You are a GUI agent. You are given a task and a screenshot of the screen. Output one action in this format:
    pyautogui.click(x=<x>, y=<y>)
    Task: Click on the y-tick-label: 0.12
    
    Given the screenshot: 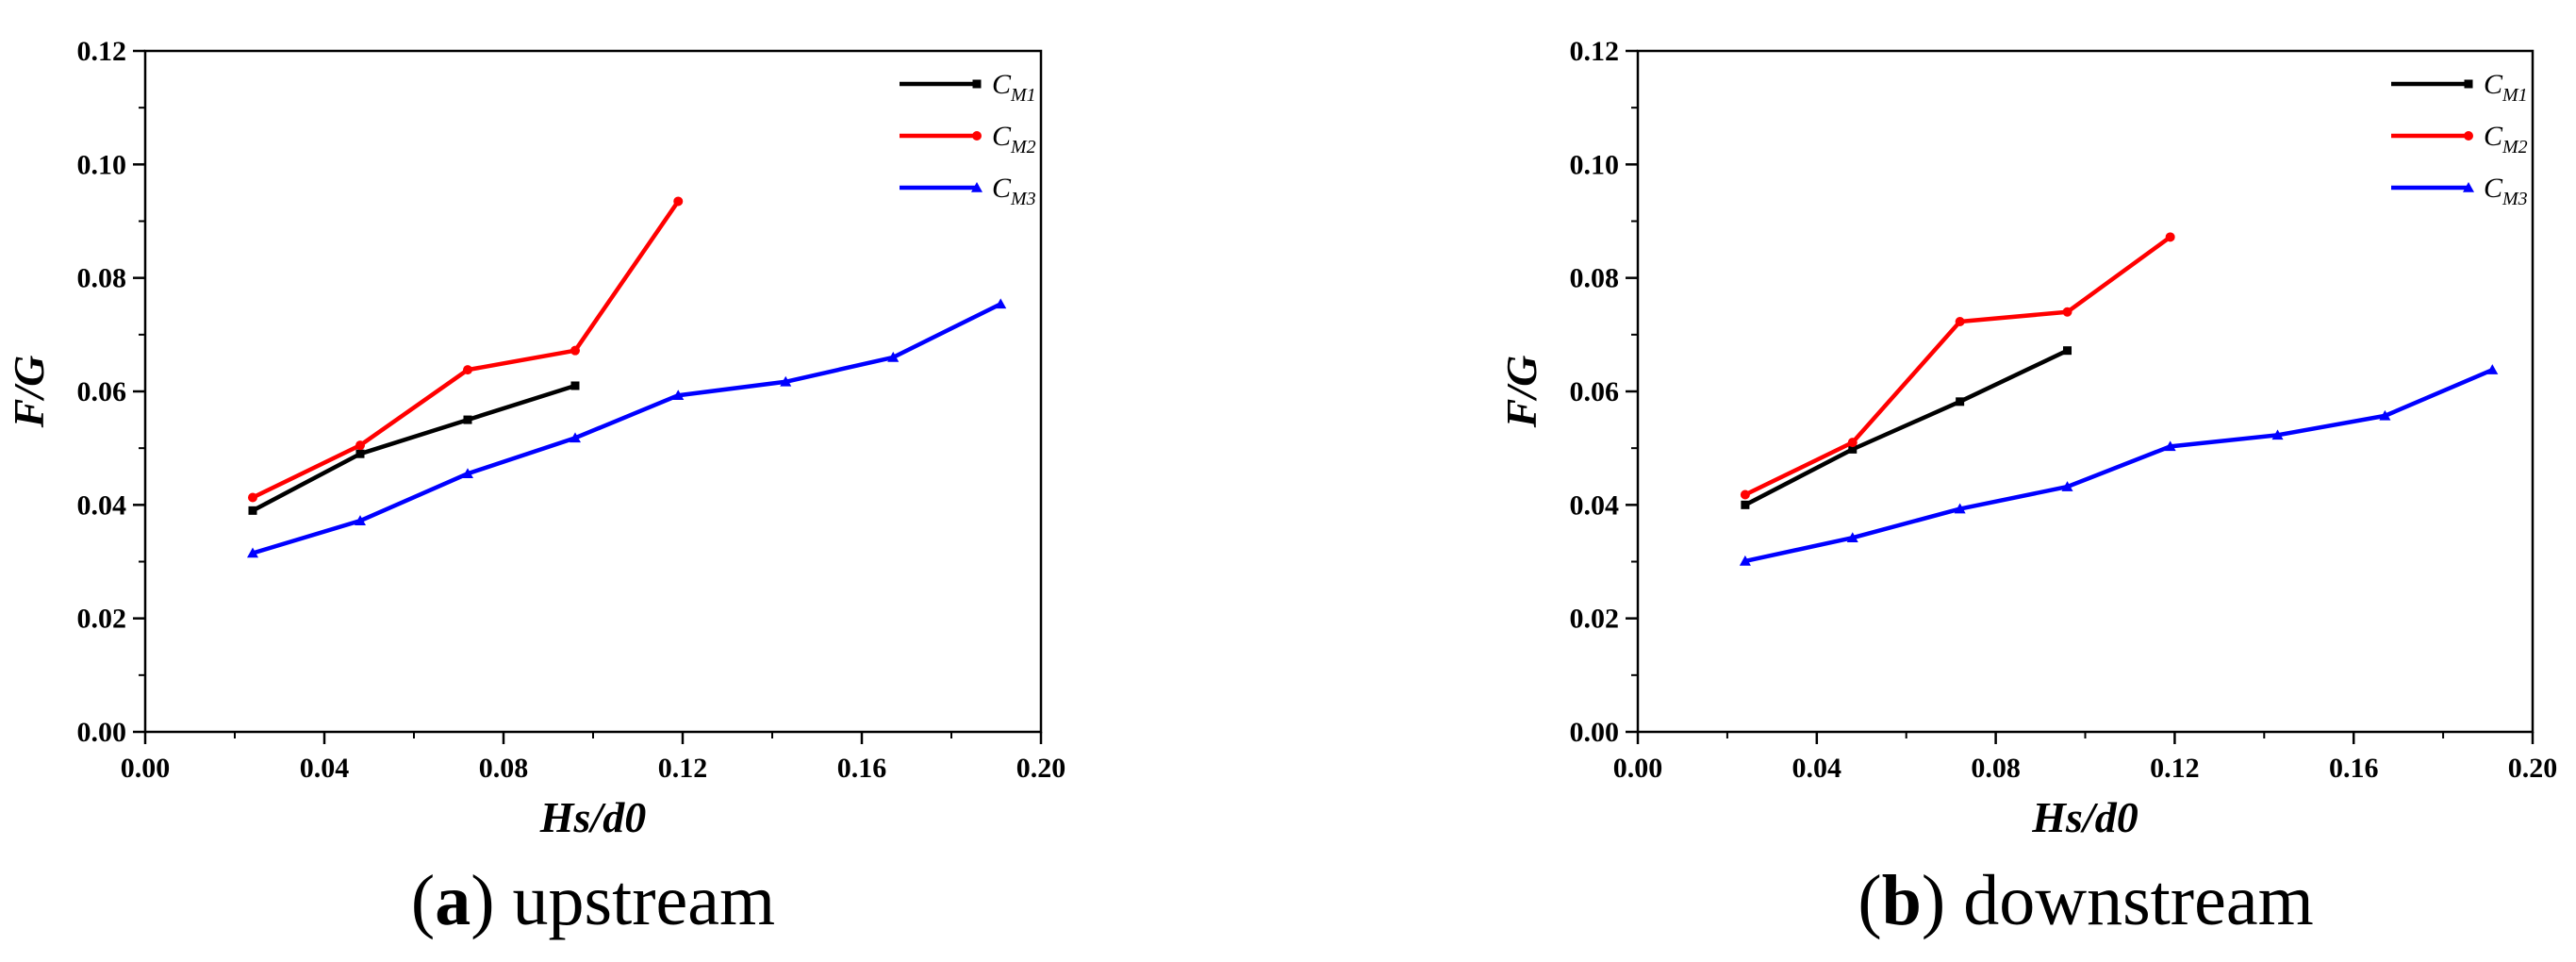 What is the action you would take?
    pyautogui.click(x=1595, y=51)
    